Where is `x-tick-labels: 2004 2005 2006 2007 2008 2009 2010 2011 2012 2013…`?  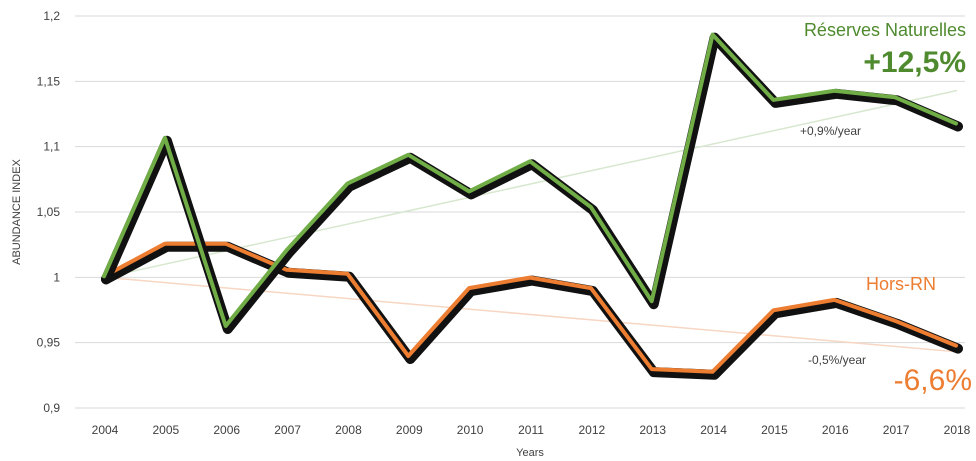
x-tick-labels: 2004 2005 2006 2007 2008 2009 2010 2011 2012 2013… is located at coordinates (531, 430).